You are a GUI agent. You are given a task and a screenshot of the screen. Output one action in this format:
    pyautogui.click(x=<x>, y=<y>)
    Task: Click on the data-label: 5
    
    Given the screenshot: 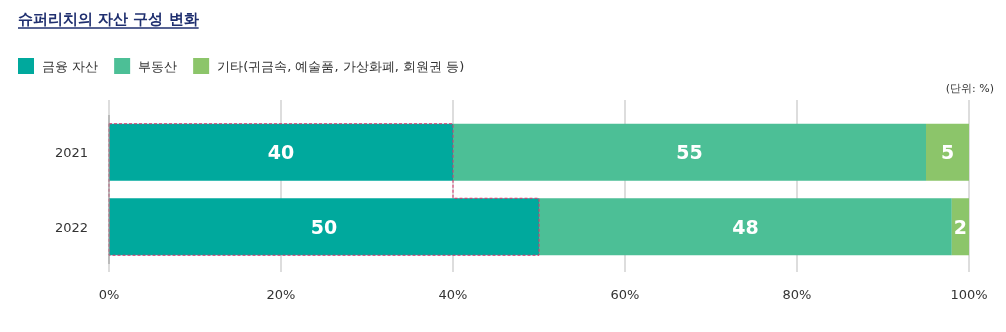 What is the action you would take?
    pyautogui.click(x=947, y=152)
    